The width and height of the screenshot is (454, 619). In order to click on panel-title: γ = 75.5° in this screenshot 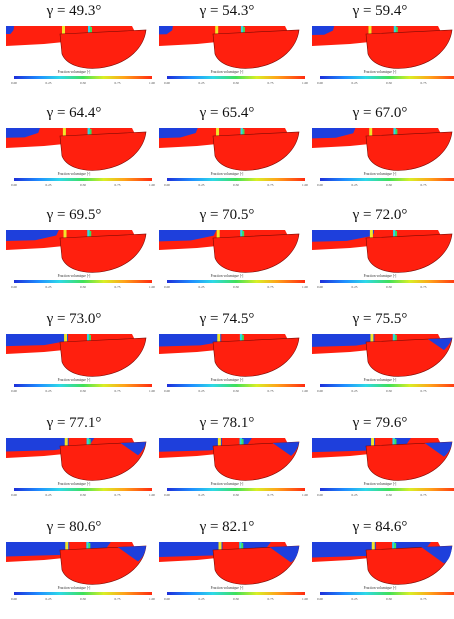, I will do `click(380, 319)`.